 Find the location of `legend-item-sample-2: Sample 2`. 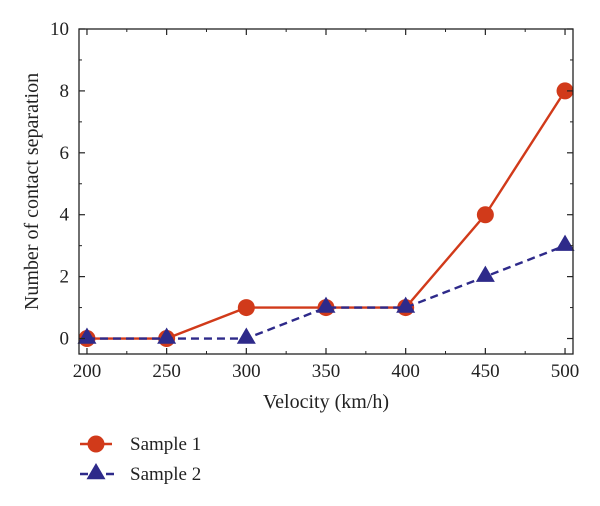

legend-item-sample-2: Sample 2 is located at coordinates (140, 474).